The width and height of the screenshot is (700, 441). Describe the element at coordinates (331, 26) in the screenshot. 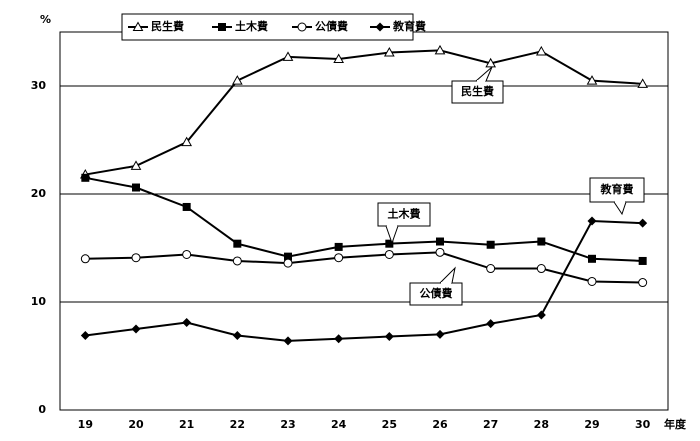

I see `legend-label: 公債費` at that location.